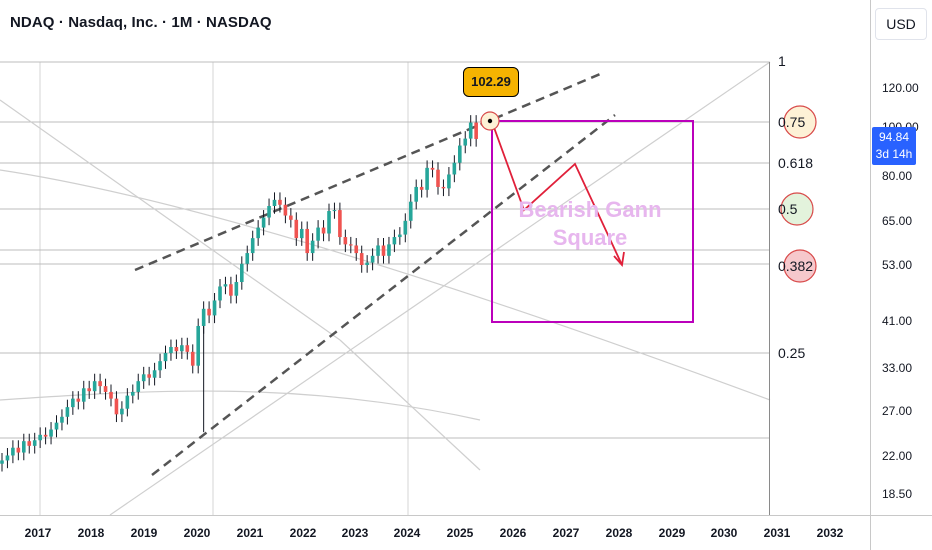 This screenshot has height=550, width=932. I want to click on fib-label-0382: 0.382, so click(796, 266).